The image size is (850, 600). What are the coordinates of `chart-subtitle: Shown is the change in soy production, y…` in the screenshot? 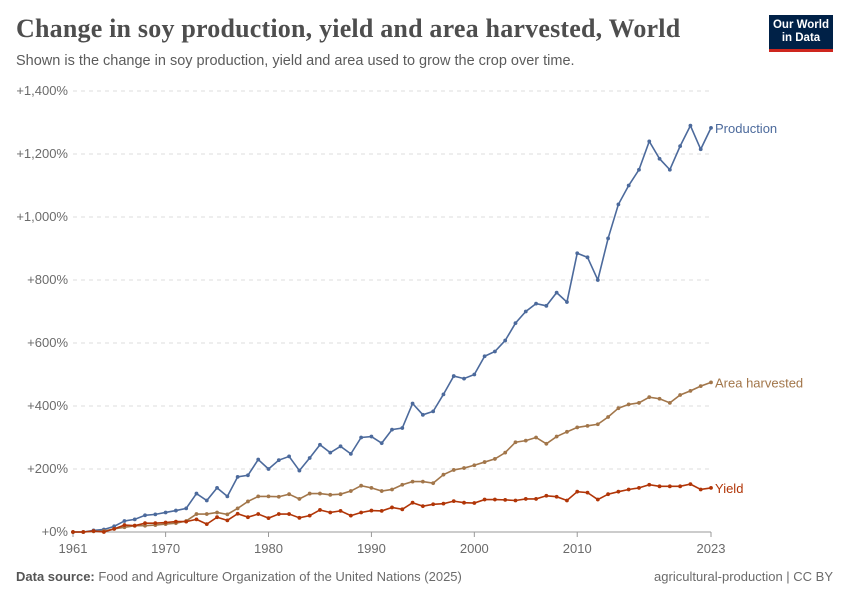 It's located at (295, 61).